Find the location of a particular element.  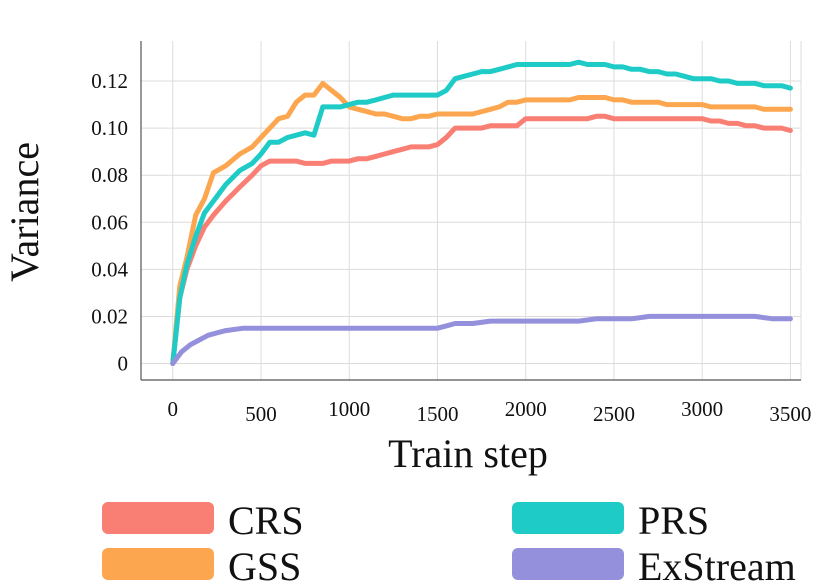

series-line-exstream is located at coordinates (481, 339).